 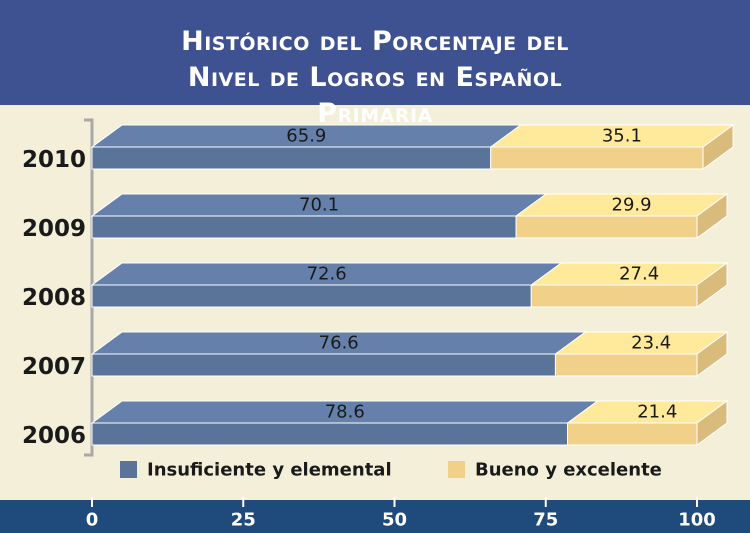 What do you see at coordinates (639, 274) in the screenshot?
I see `value-label: 27.4` at bounding box center [639, 274].